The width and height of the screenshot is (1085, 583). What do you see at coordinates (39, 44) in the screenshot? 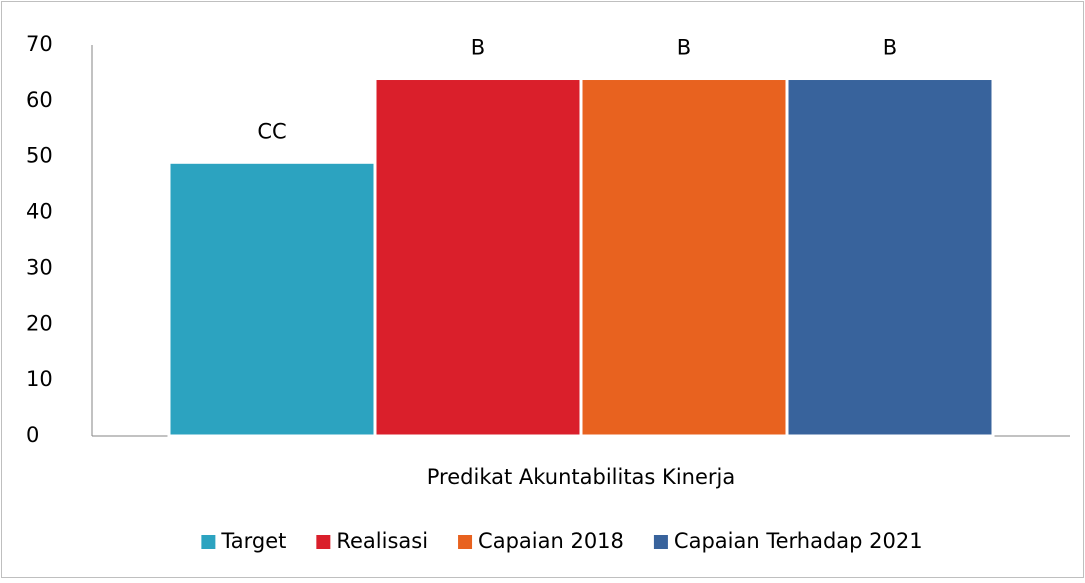
I see `y-tick-label: 70` at bounding box center [39, 44].